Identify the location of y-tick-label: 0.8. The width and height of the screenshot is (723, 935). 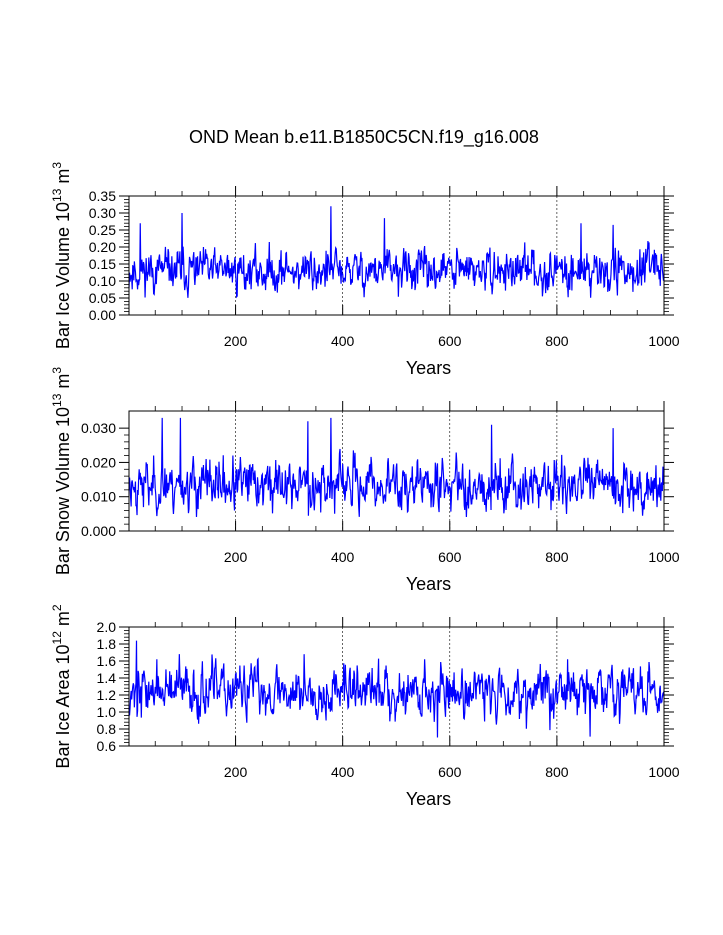
(107, 729).